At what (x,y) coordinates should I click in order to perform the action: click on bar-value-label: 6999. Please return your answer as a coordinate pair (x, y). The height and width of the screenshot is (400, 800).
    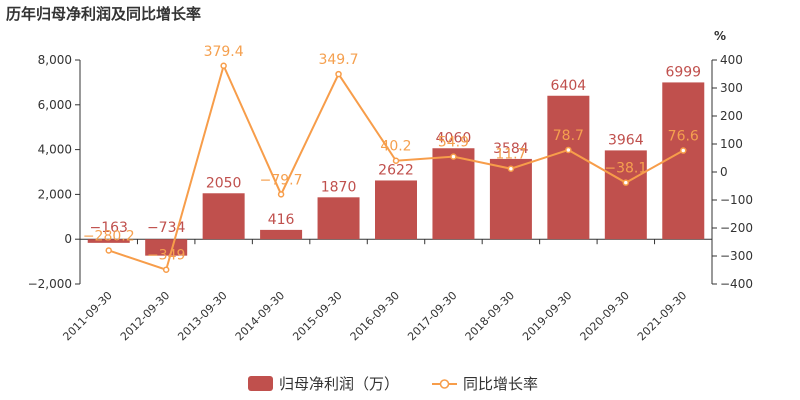
    Looking at the image, I should click on (683, 72).